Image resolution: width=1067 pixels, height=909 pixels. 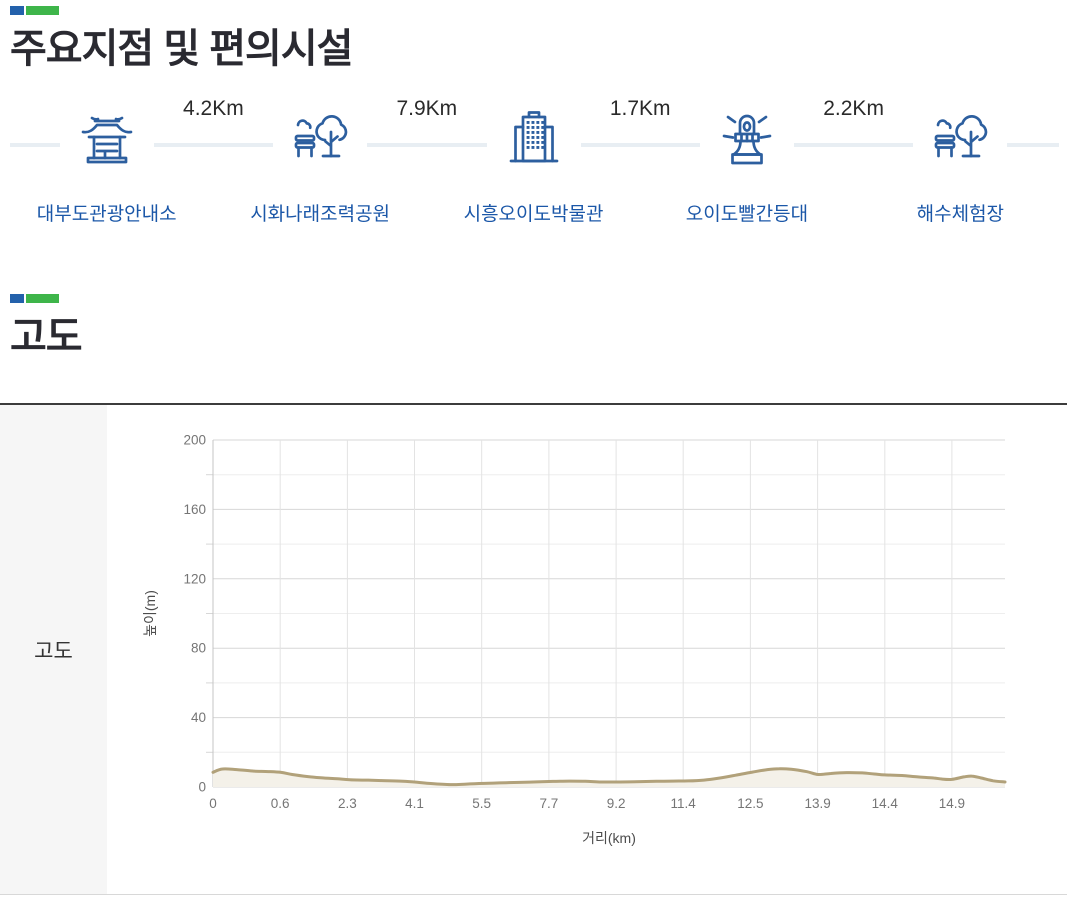 What do you see at coordinates (684, 803) in the screenshot?
I see `svg-text: 11.4` at bounding box center [684, 803].